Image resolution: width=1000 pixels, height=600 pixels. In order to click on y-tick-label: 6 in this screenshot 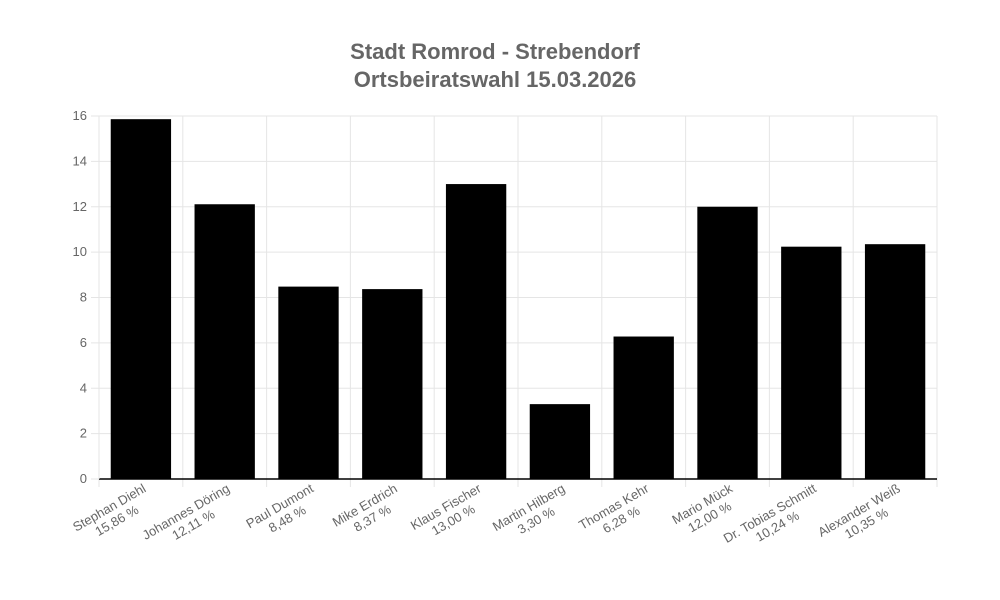, I will do `click(83, 342)`.